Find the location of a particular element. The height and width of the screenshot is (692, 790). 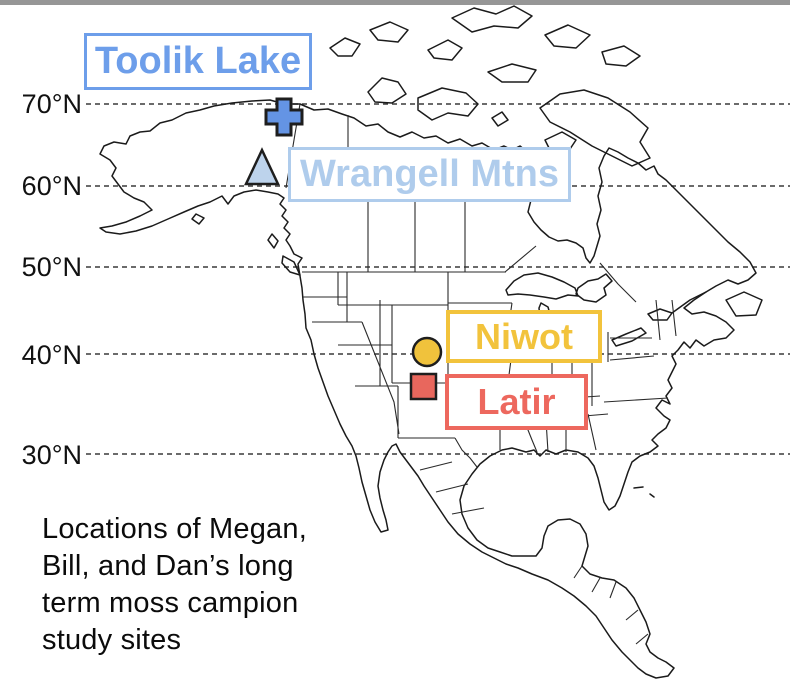

toolik-lake-label-box: Toolik Lake is located at coordinates (198, 61).